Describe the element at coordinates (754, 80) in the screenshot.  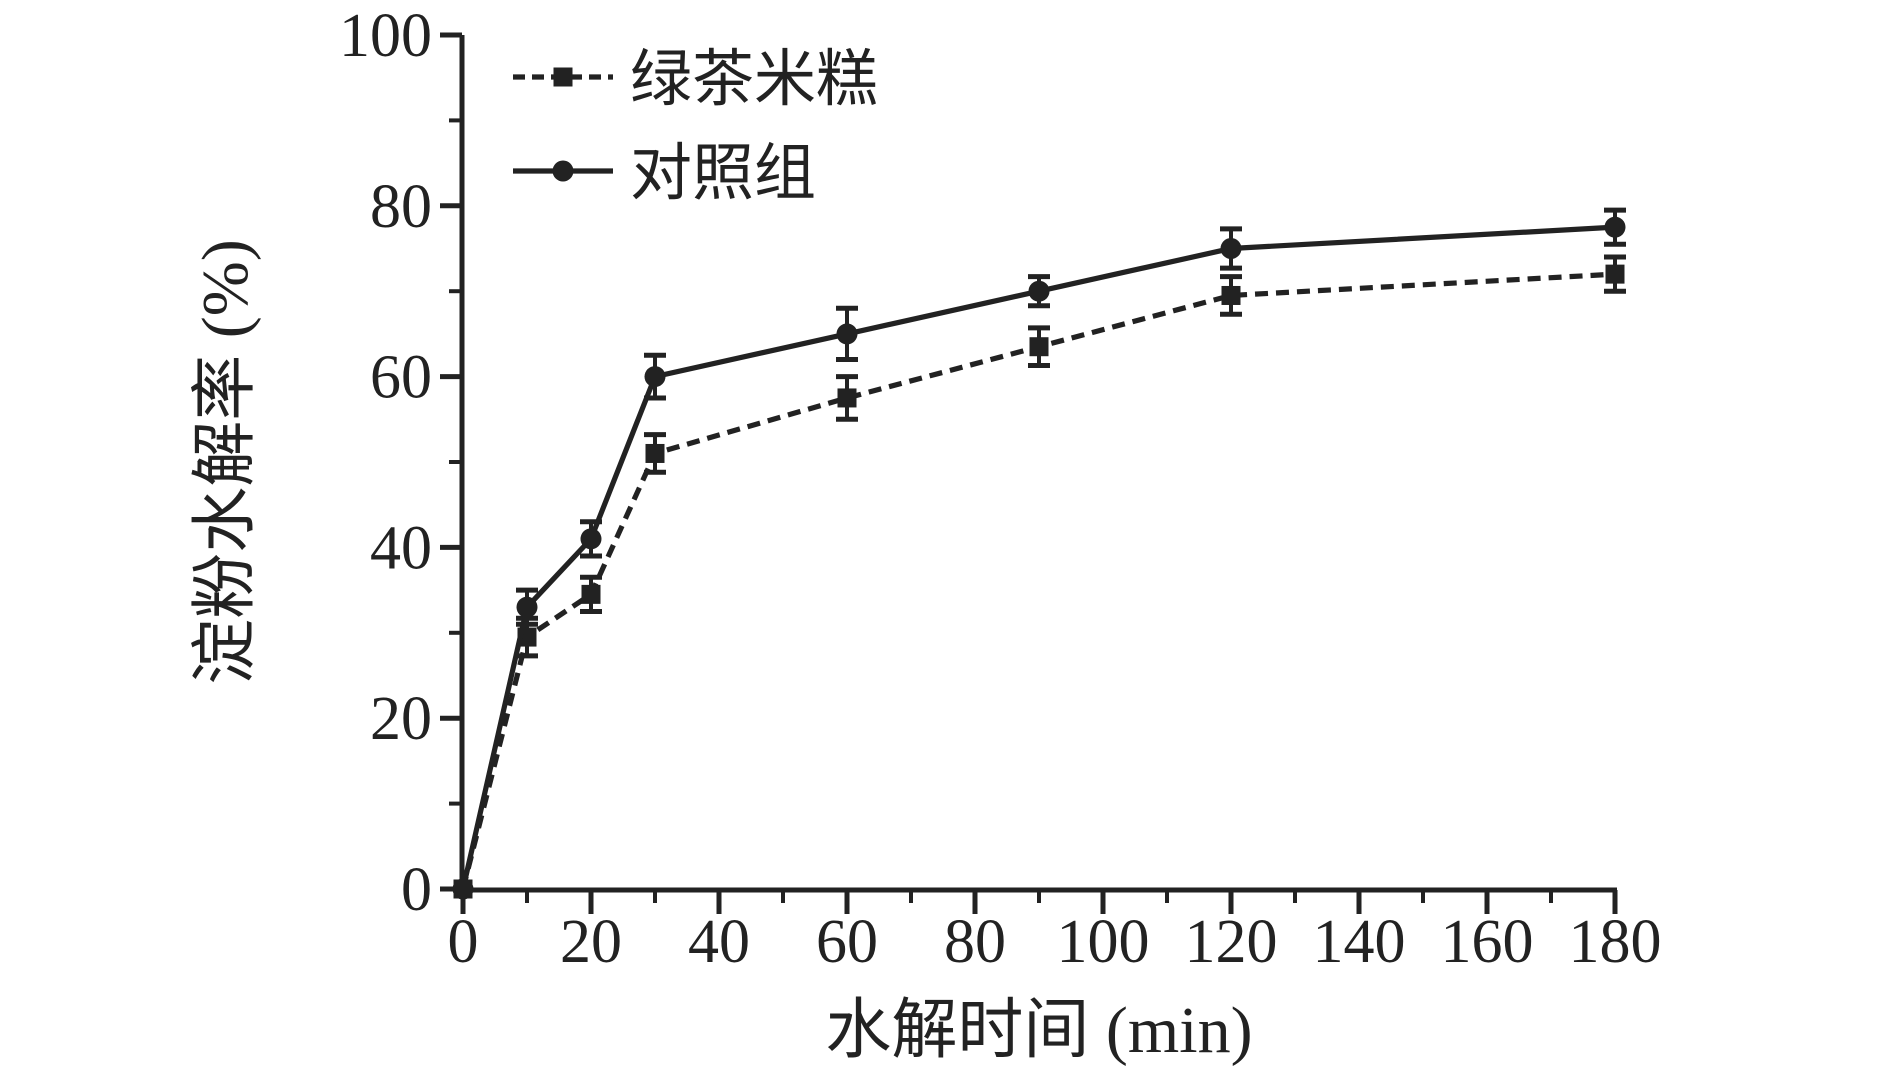
I see `legend-label-green-tea-rice-cake: 绿茶米糕` at that location.